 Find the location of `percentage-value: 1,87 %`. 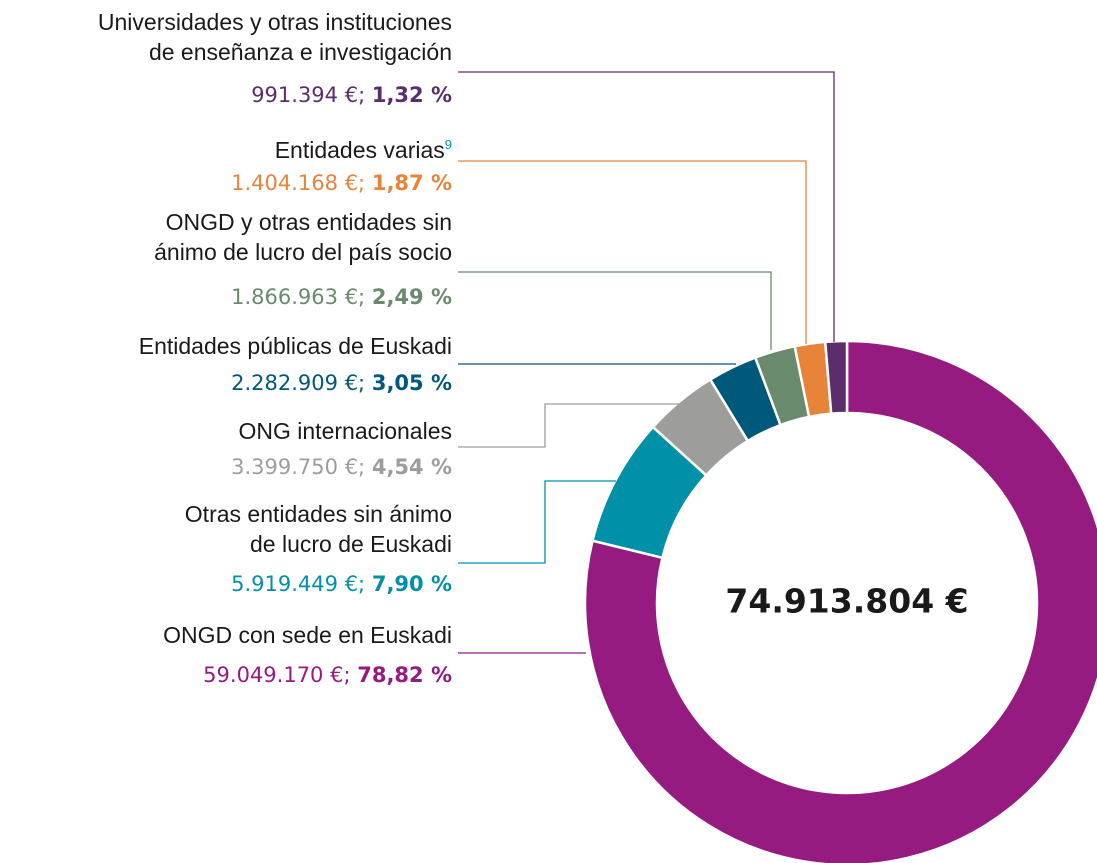

percentage-value: 1,87 % is located at coordinates (411, 183).